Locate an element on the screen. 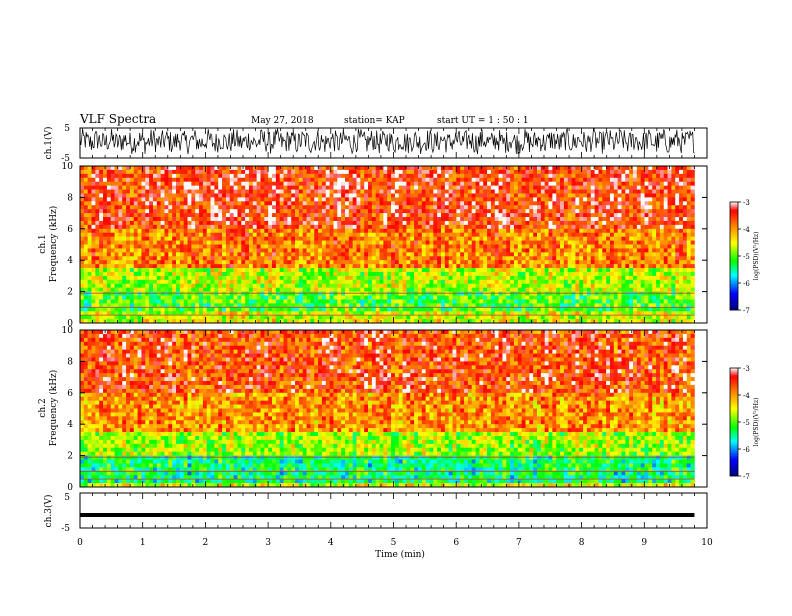 This screenshot has width=792, height=616. ch1-ytick-top: 5 is located at coordinates (67, 129).